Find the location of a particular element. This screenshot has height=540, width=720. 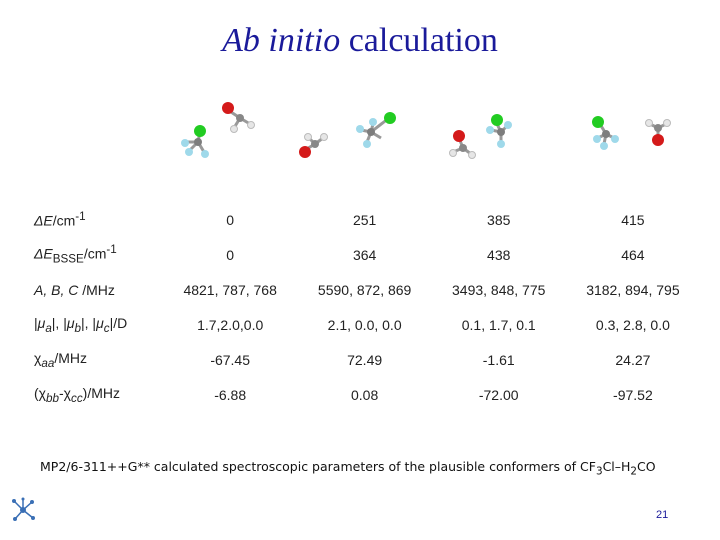

title-rest: calculation is located at coordinates (419, 40).